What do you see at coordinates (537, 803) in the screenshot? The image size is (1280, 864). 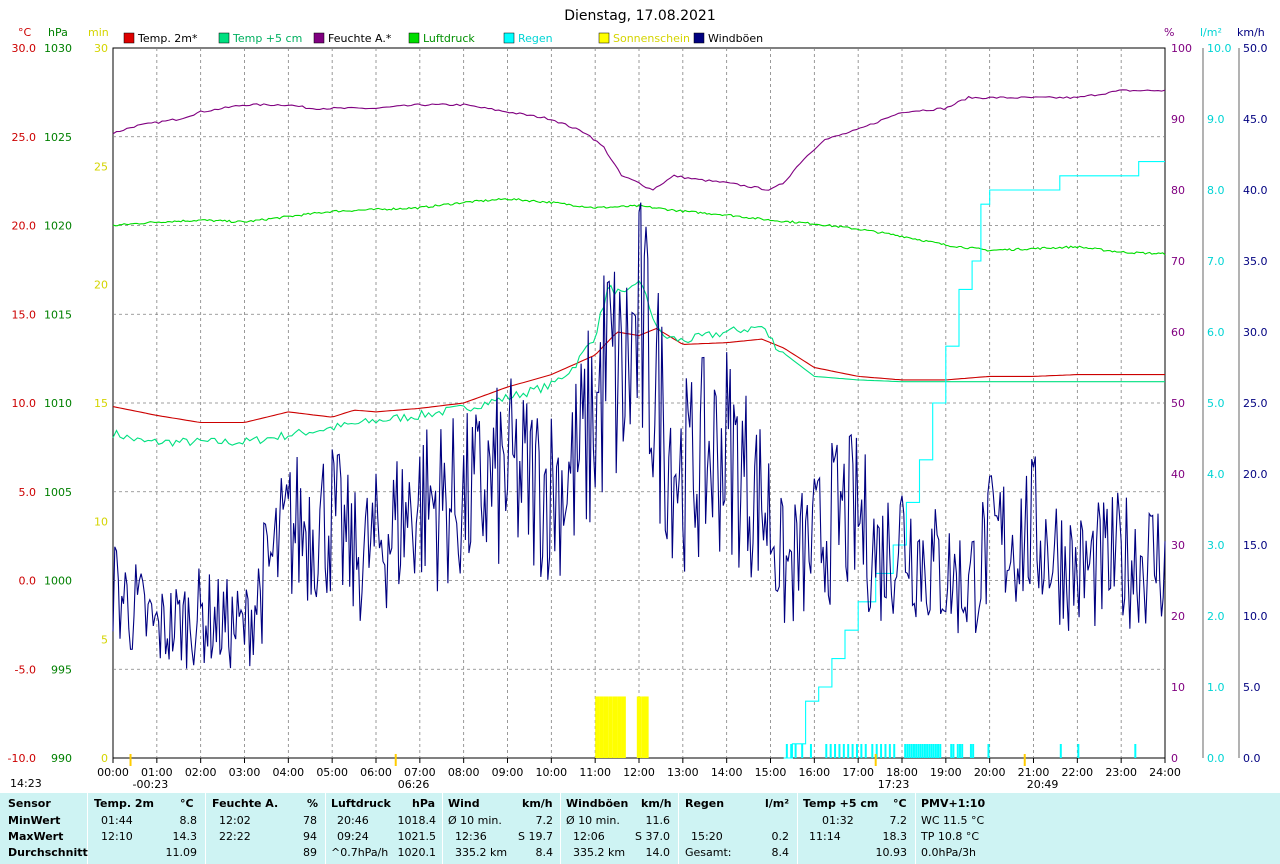 I see `header-wind-unit: km/h` at bounding box center [537, 803].